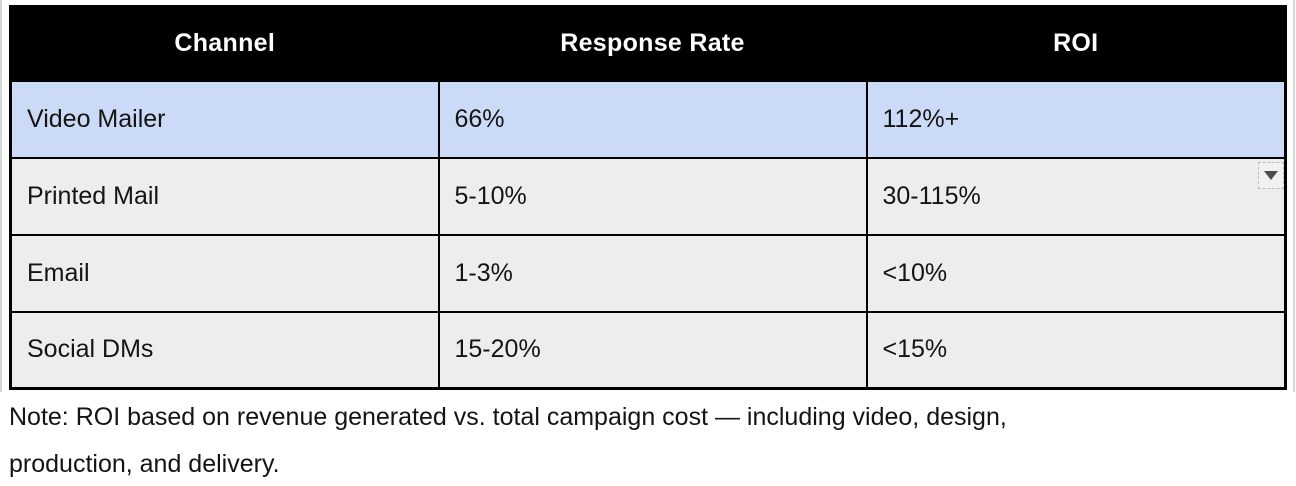  I want to click on left-edge-line, so click(1, 196).